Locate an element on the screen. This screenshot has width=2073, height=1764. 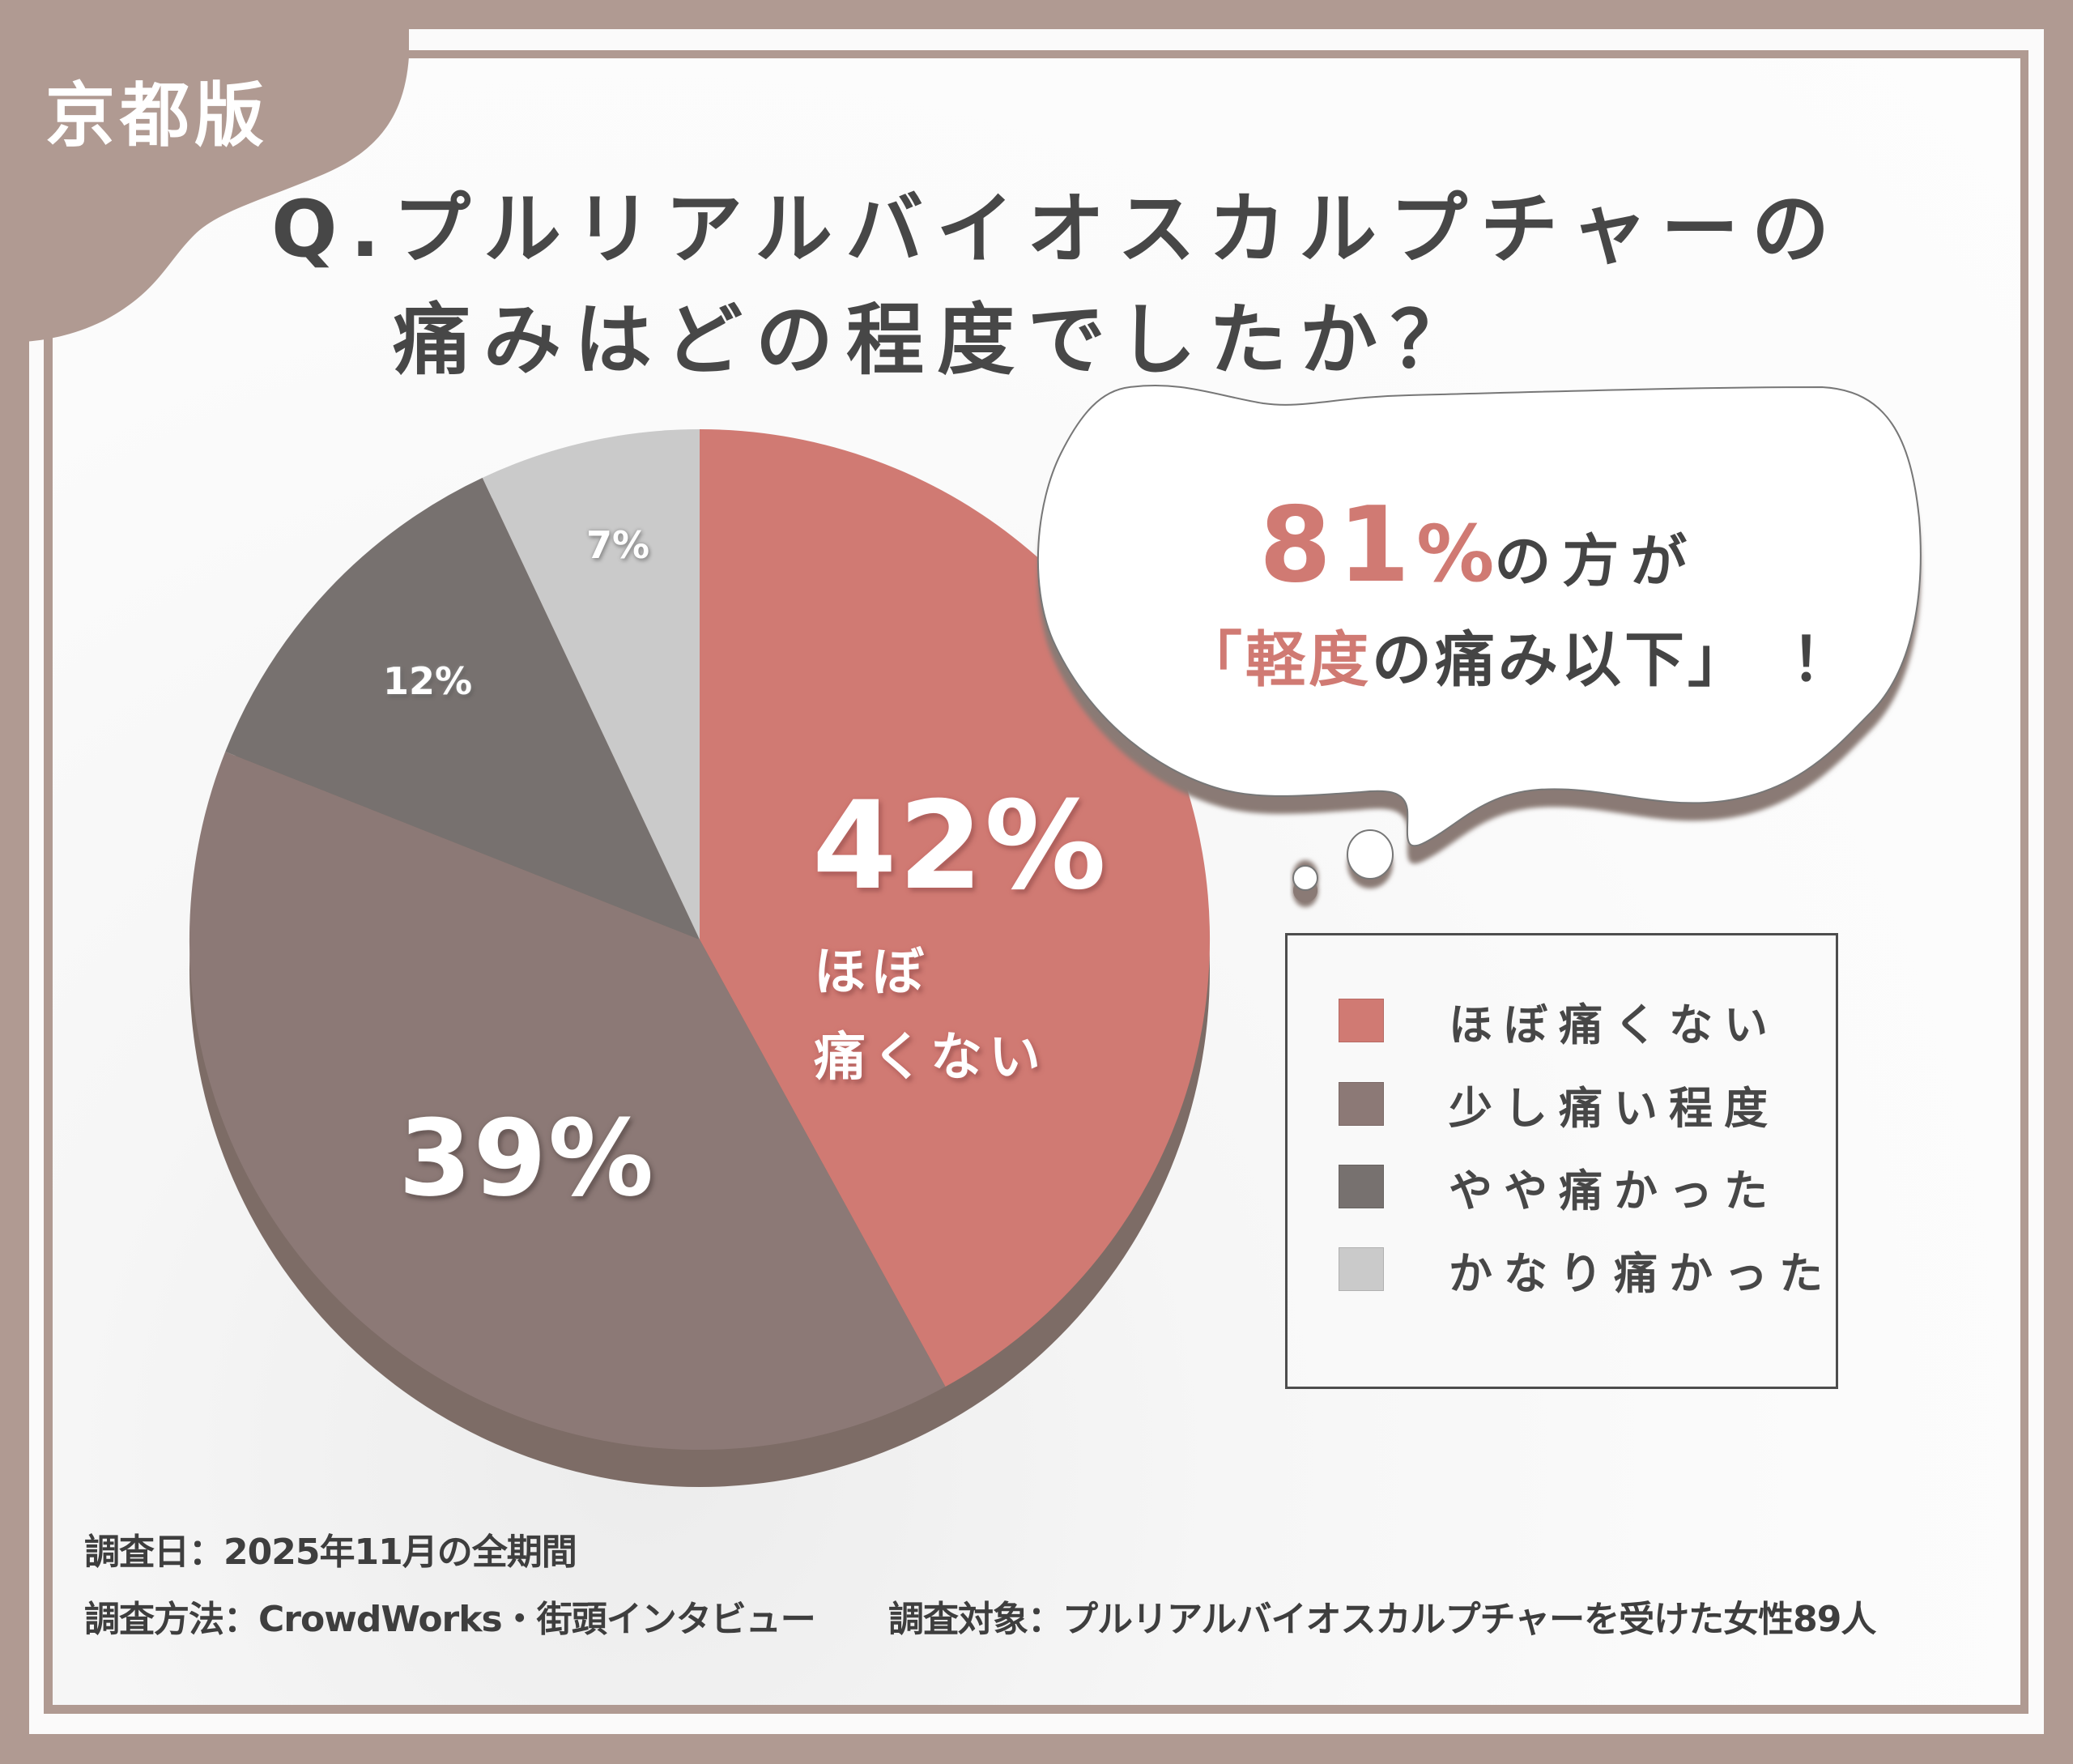
thought-dot-large is located at coordinates (1371, 854).